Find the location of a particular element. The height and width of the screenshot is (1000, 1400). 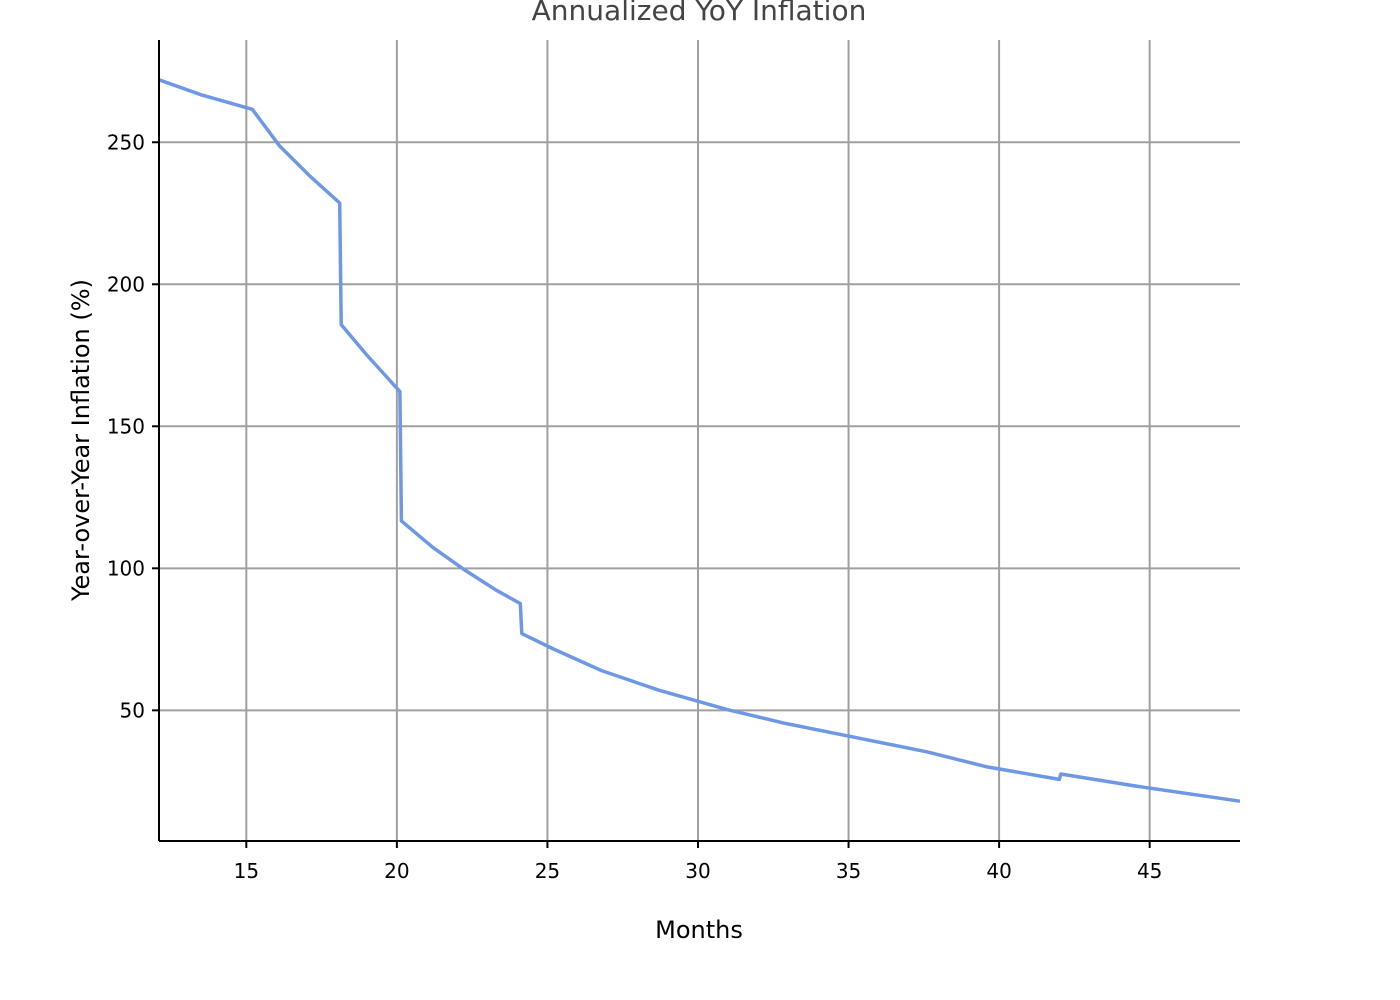

x-tick-label: 40 is located at coordinates (998, 871).